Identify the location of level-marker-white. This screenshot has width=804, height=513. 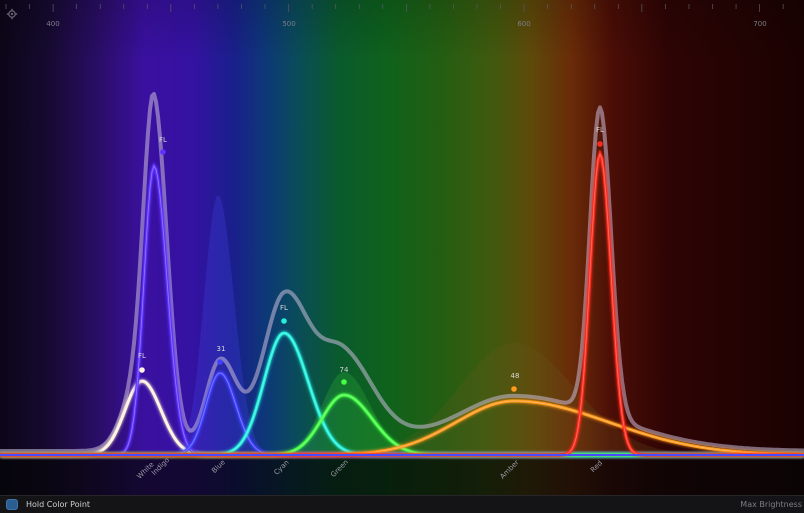
(142, 370).